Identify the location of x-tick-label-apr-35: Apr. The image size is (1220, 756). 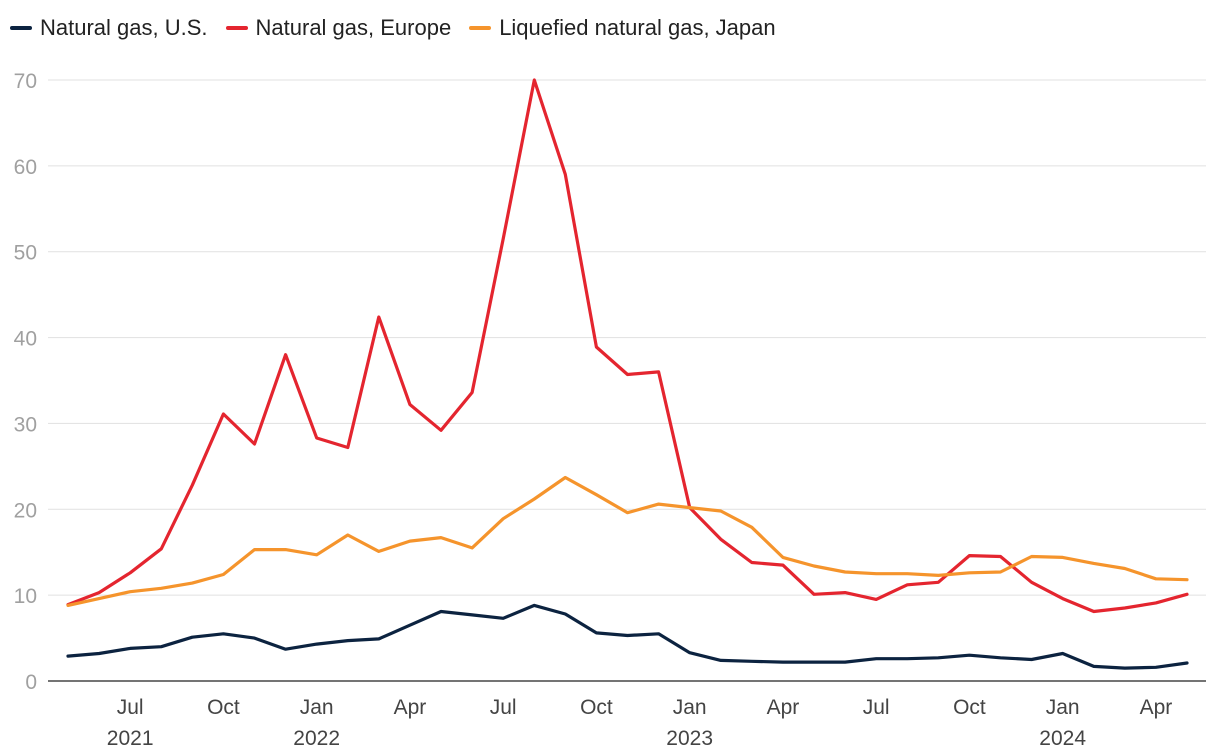
(1156, 707).